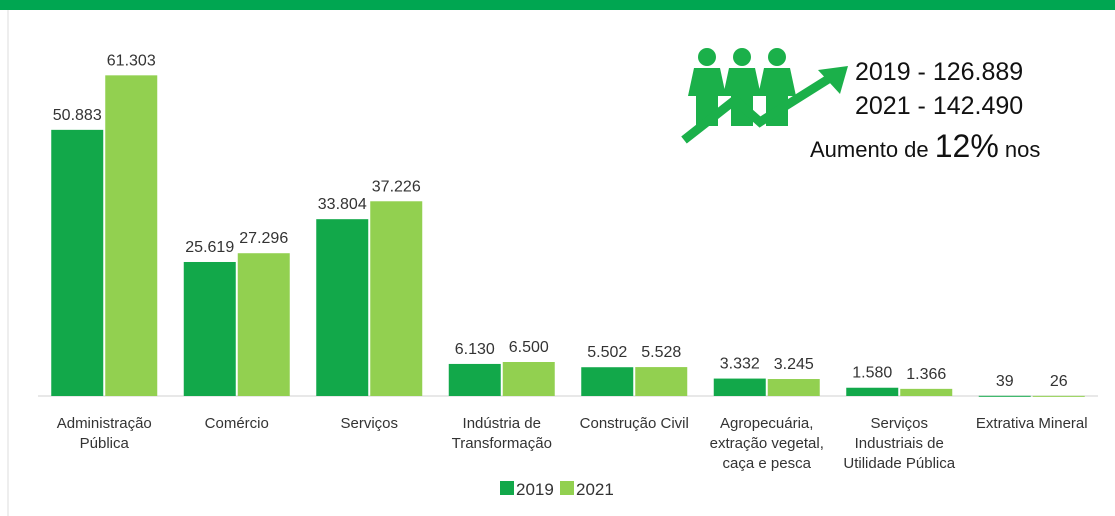 The height and width of the screenshot is (516, 1115). I want to click on x-tick-label: Construção Civil, so click(634, 423).